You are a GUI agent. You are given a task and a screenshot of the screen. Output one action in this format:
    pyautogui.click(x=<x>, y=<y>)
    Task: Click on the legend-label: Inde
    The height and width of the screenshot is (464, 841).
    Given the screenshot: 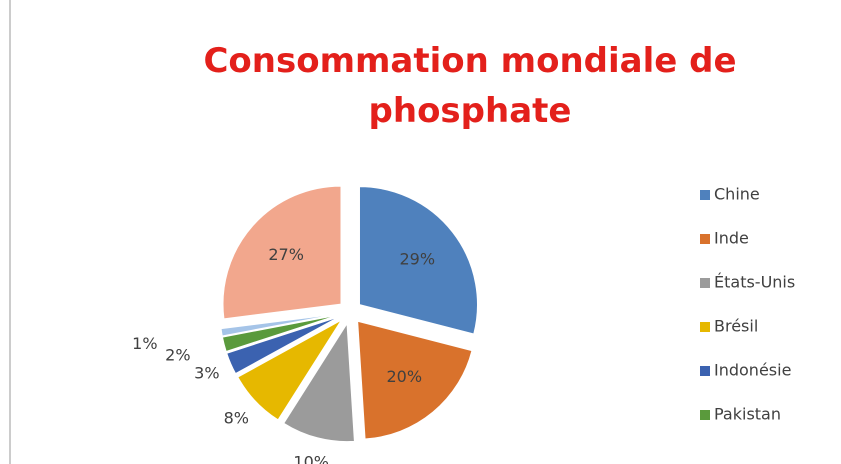 What is the action you would take?
    pyautogui.click(x=731, y=238)
    